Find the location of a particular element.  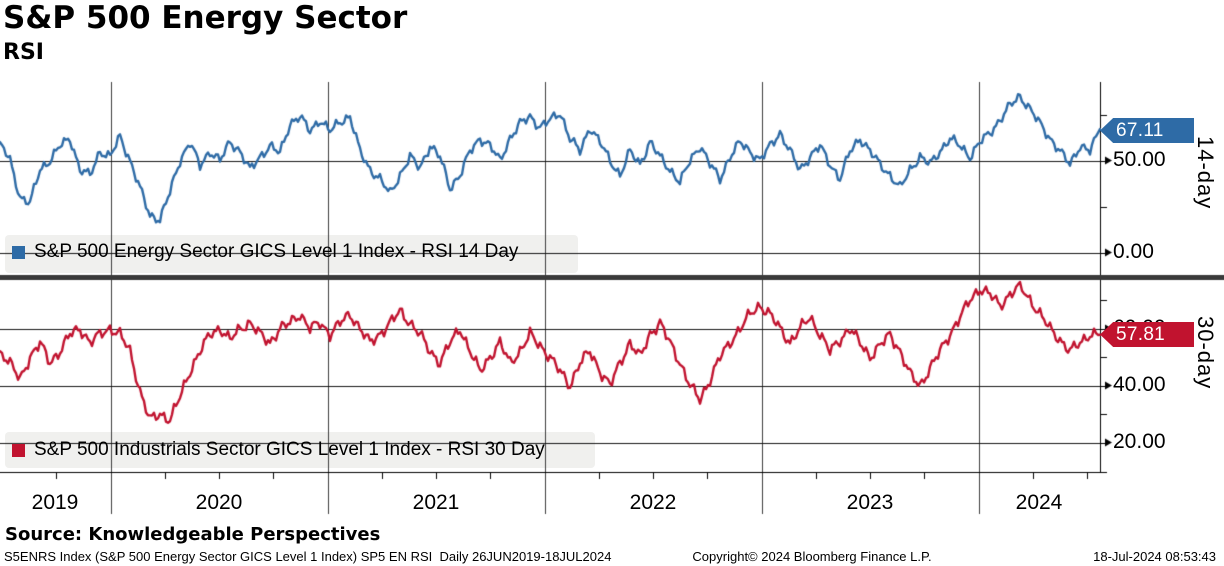

panel-side-label-30day: 30-day is located at coordinates (1205, 353).